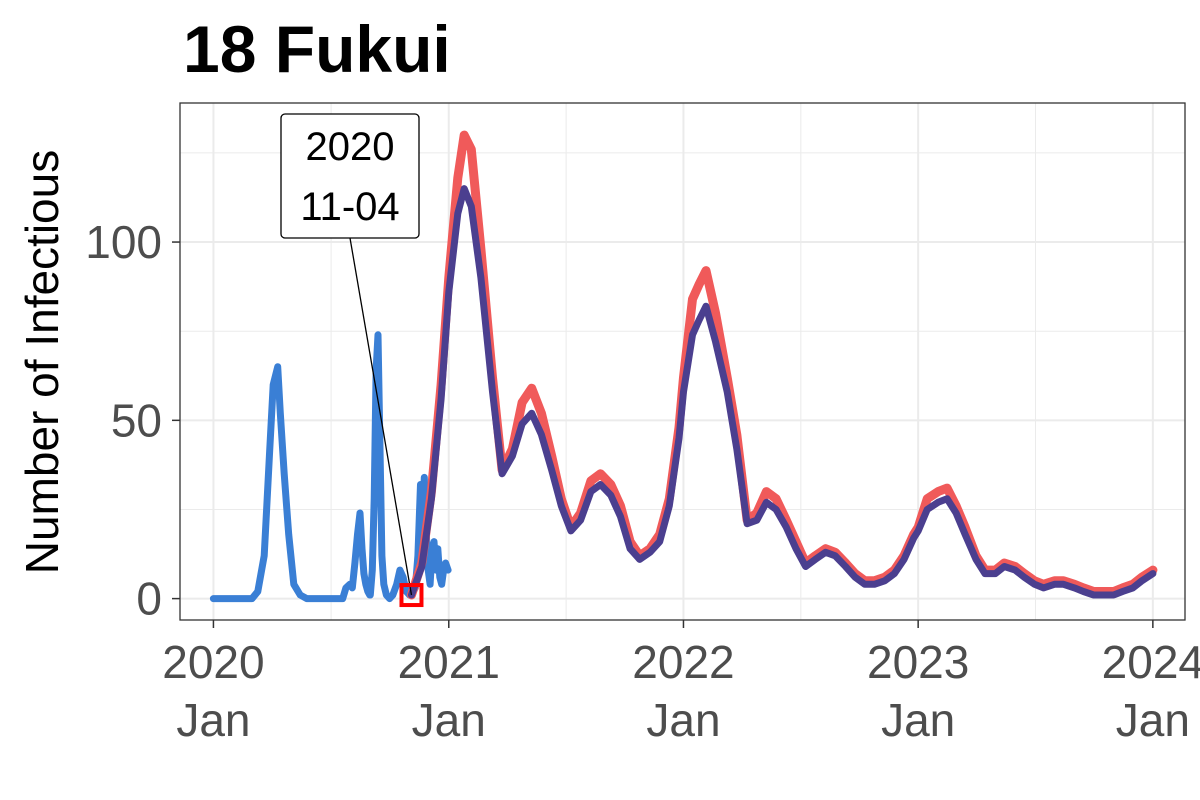  Describe the element at coordinates (42, 362) in the screenshot. I see `y-axis-title: Number of Infectious` at that location.